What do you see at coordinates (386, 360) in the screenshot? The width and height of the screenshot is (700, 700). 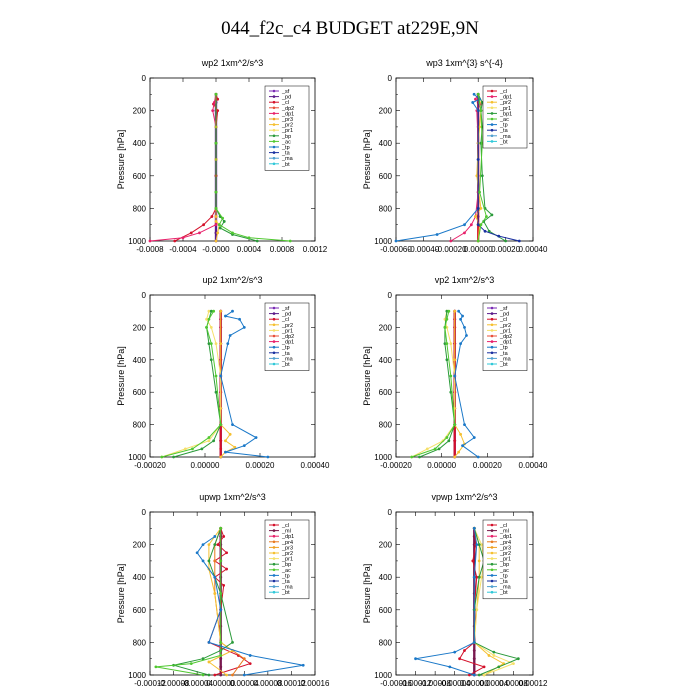 I see `y-tick-label: 400` at bounding box center [386, 360].